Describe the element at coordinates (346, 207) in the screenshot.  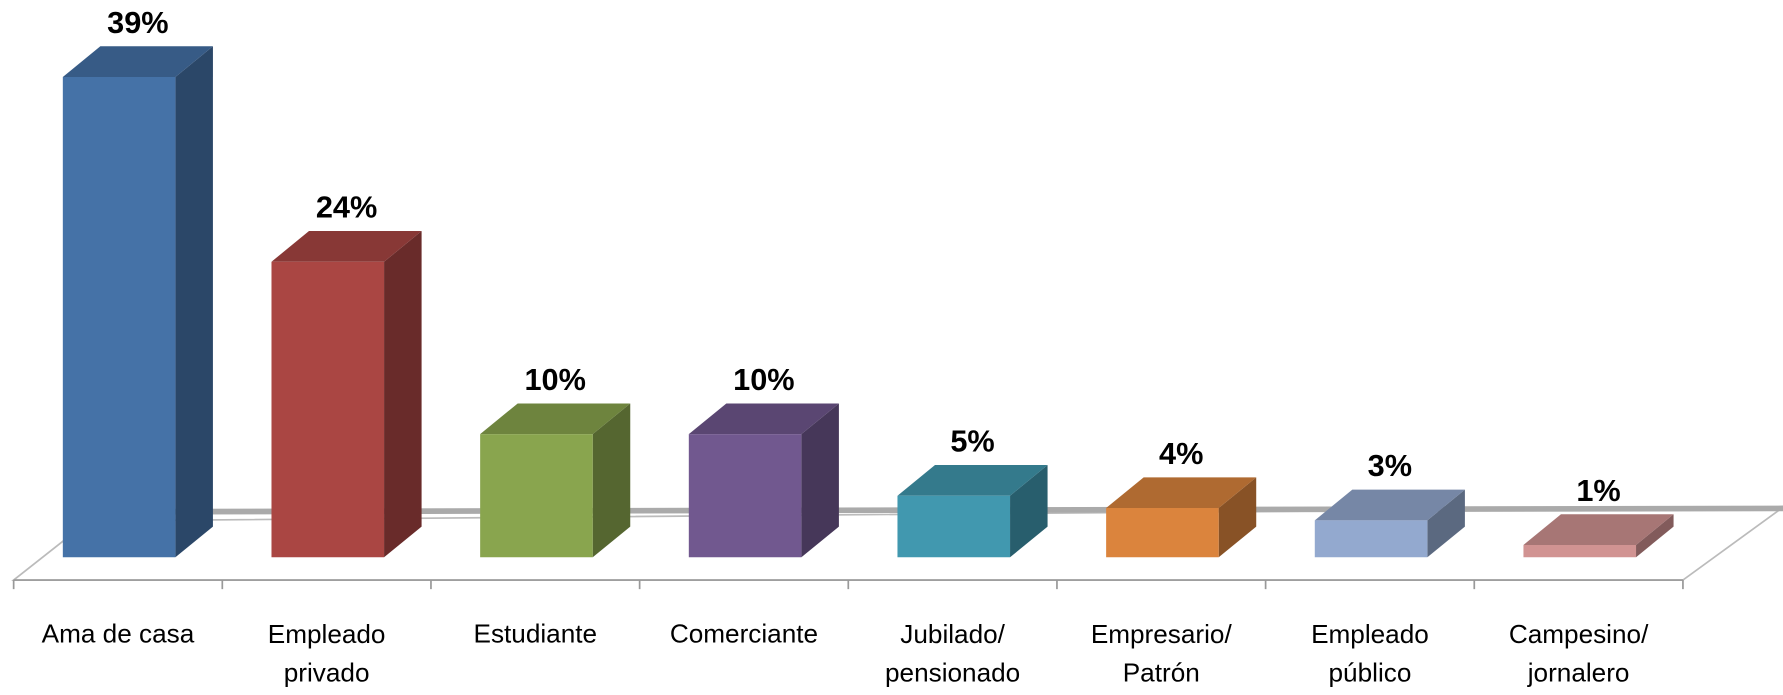
I see `data-label: 24%` at that location.